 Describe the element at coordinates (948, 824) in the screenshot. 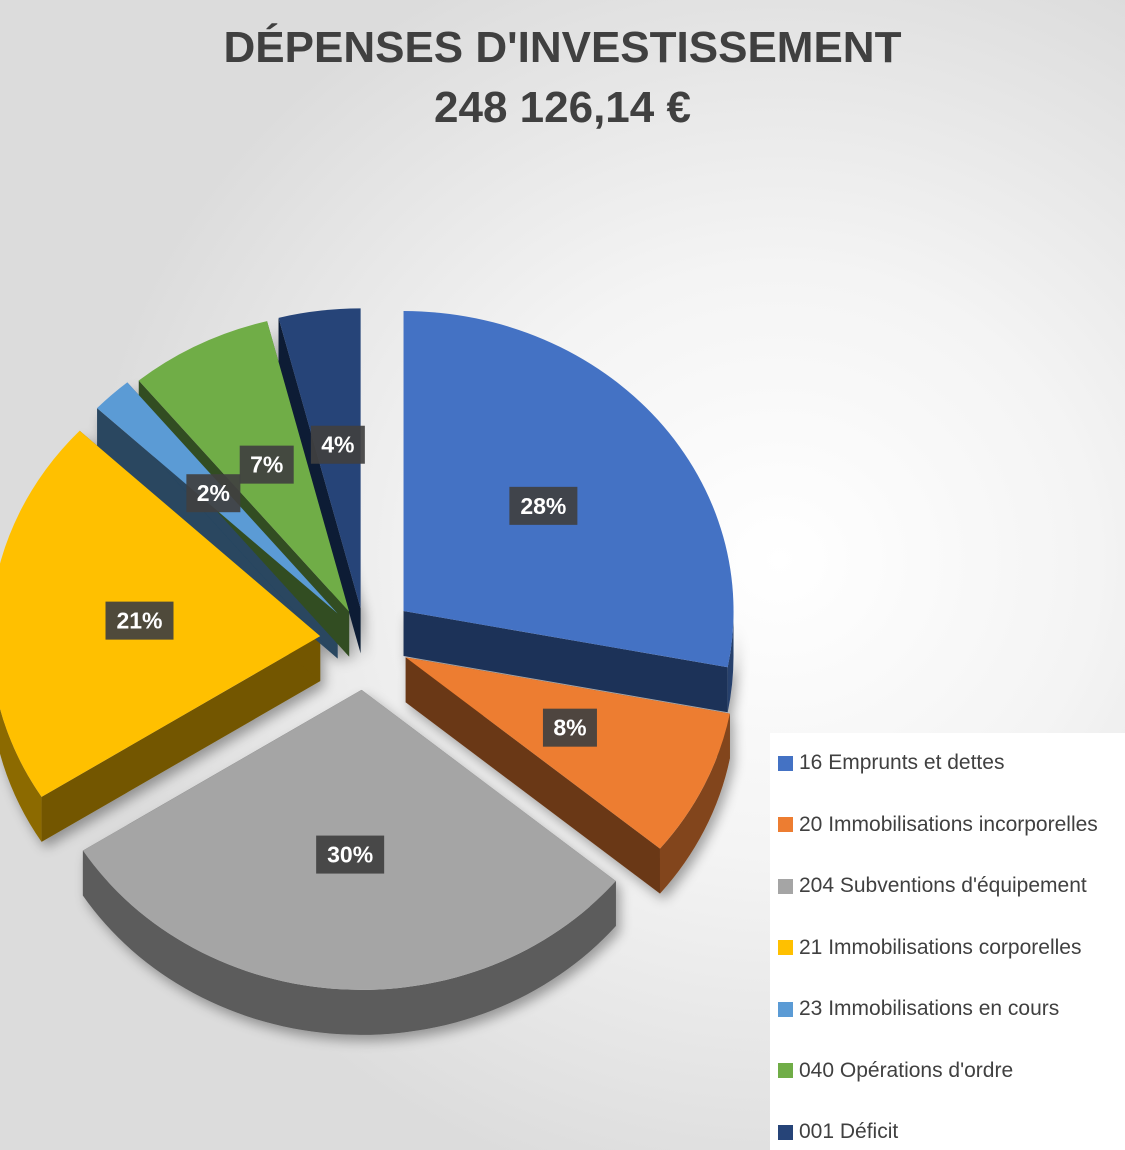

I see `legend-label: 20 Immobilisations incorporelles` at that location.